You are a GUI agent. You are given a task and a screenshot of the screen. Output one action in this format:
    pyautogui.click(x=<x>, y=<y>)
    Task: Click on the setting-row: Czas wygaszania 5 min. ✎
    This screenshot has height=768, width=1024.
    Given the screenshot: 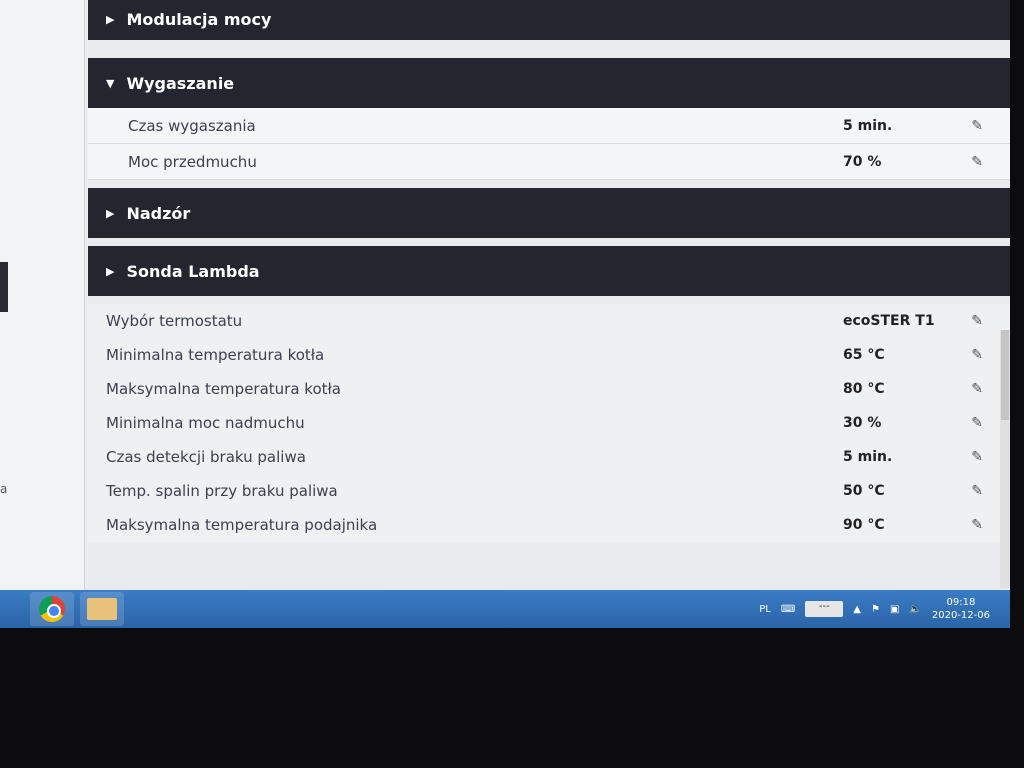 What is the action you would take?
    pyautogui.click(x=549, y=126)
    